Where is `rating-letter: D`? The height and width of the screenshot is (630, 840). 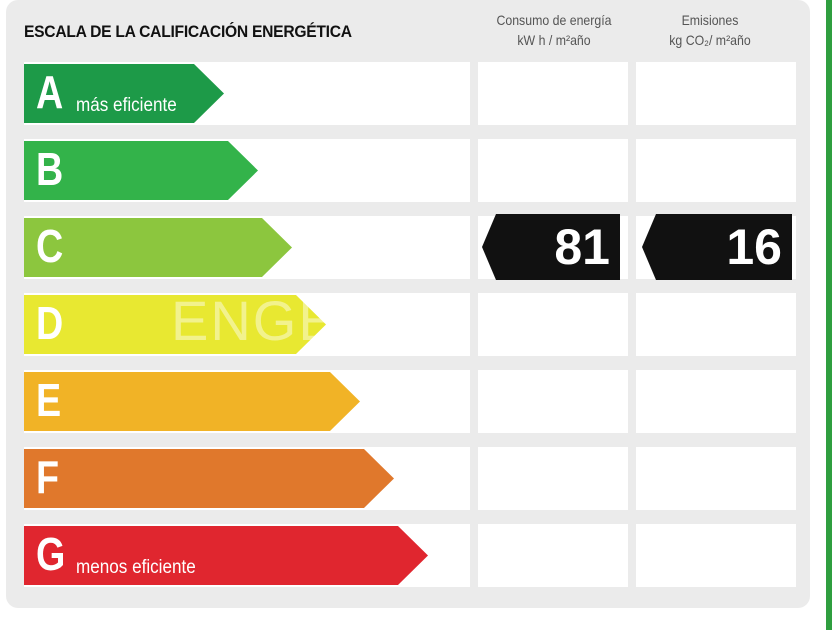
rating-letter: D is located at coordinates (50, 323).